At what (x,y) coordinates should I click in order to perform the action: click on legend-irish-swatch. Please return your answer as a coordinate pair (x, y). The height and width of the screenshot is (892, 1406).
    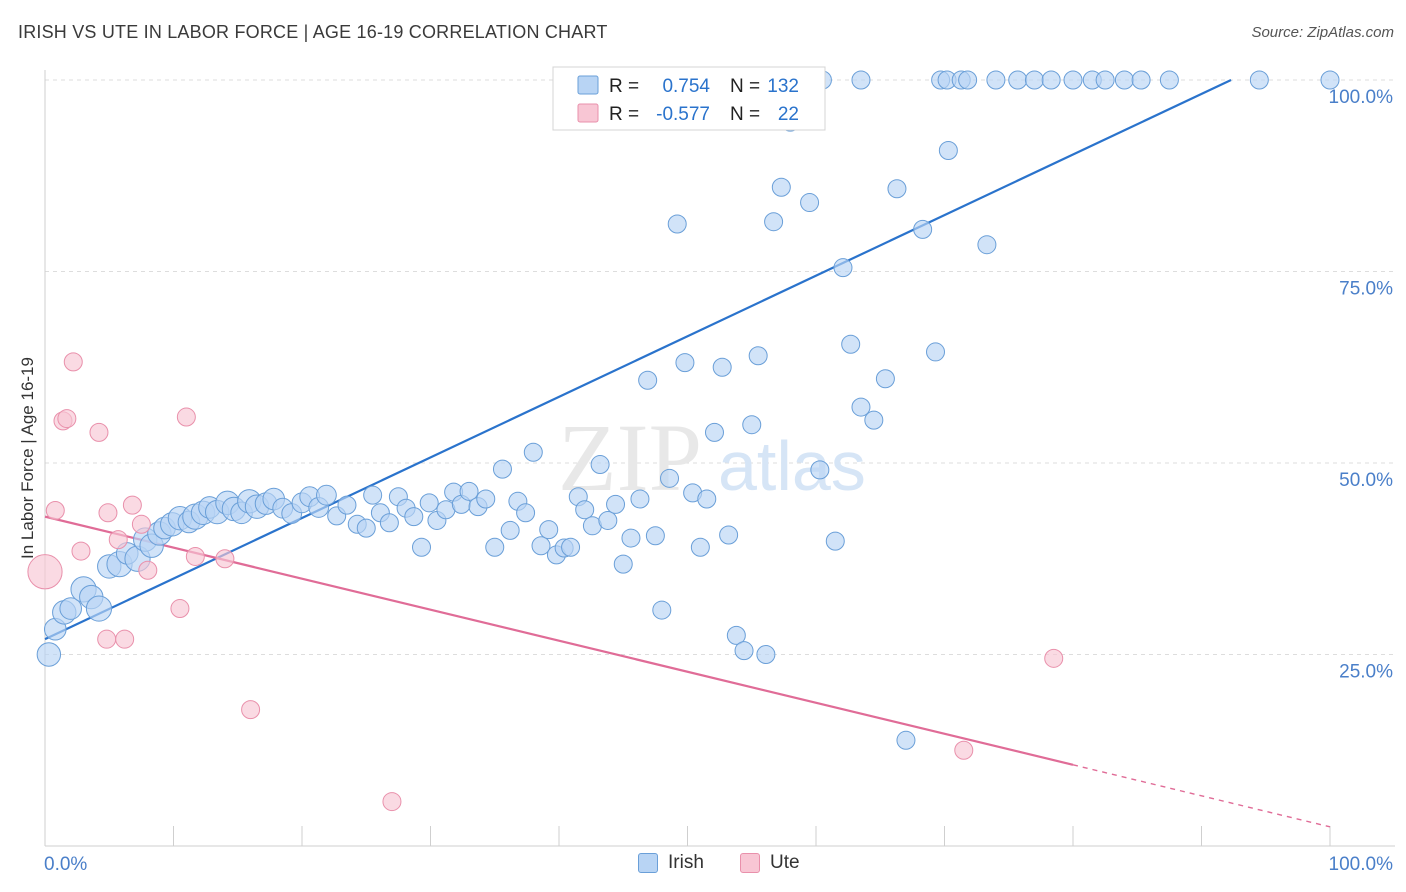
    Looking at the image, I should click on (588, 85).